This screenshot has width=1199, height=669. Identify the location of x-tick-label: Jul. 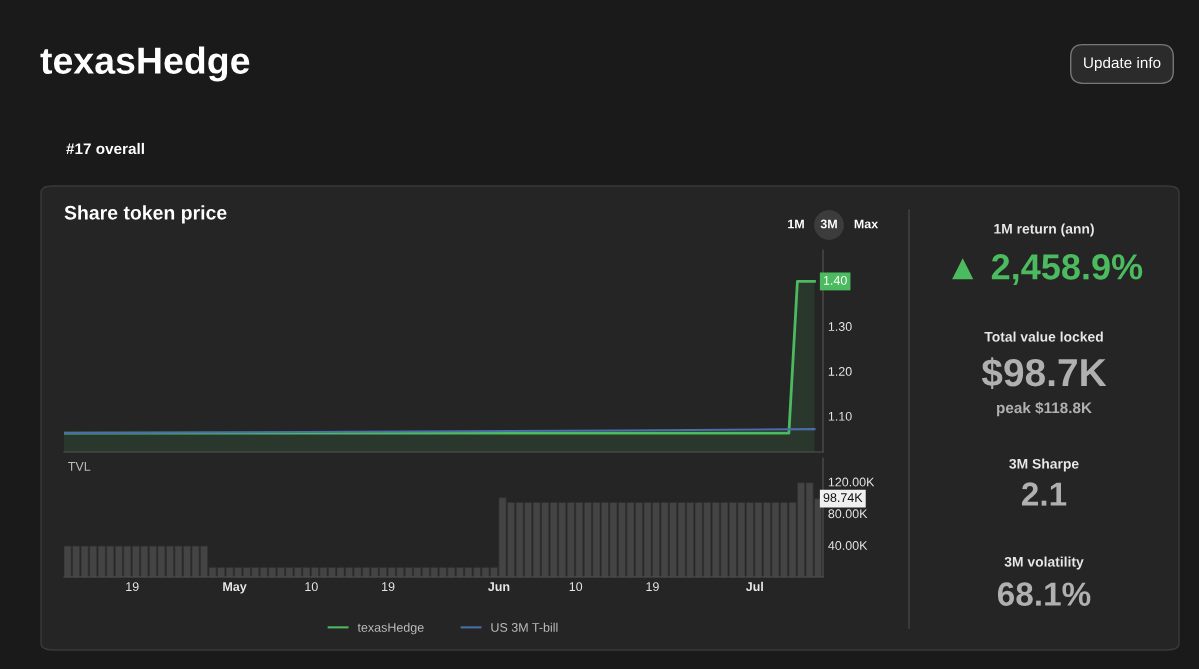
(754, 586).